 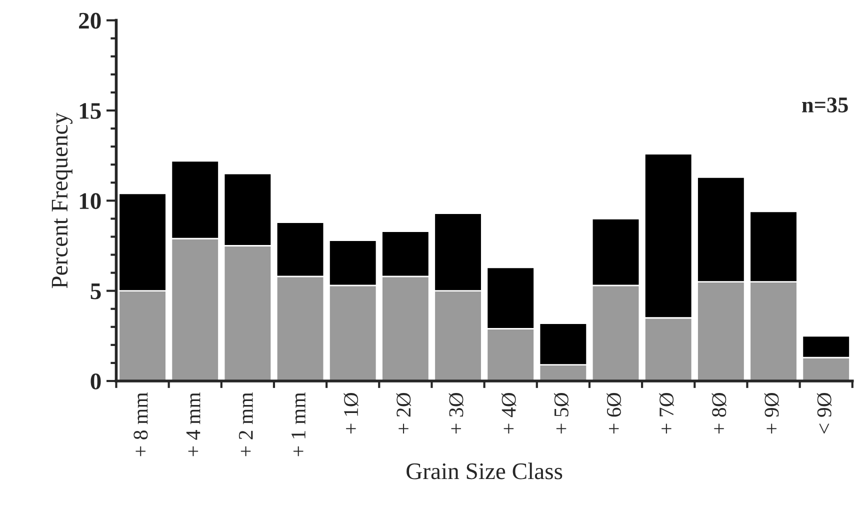 I want to click on x-axis-title: Grain Size Class, so click(x=484, y=471).